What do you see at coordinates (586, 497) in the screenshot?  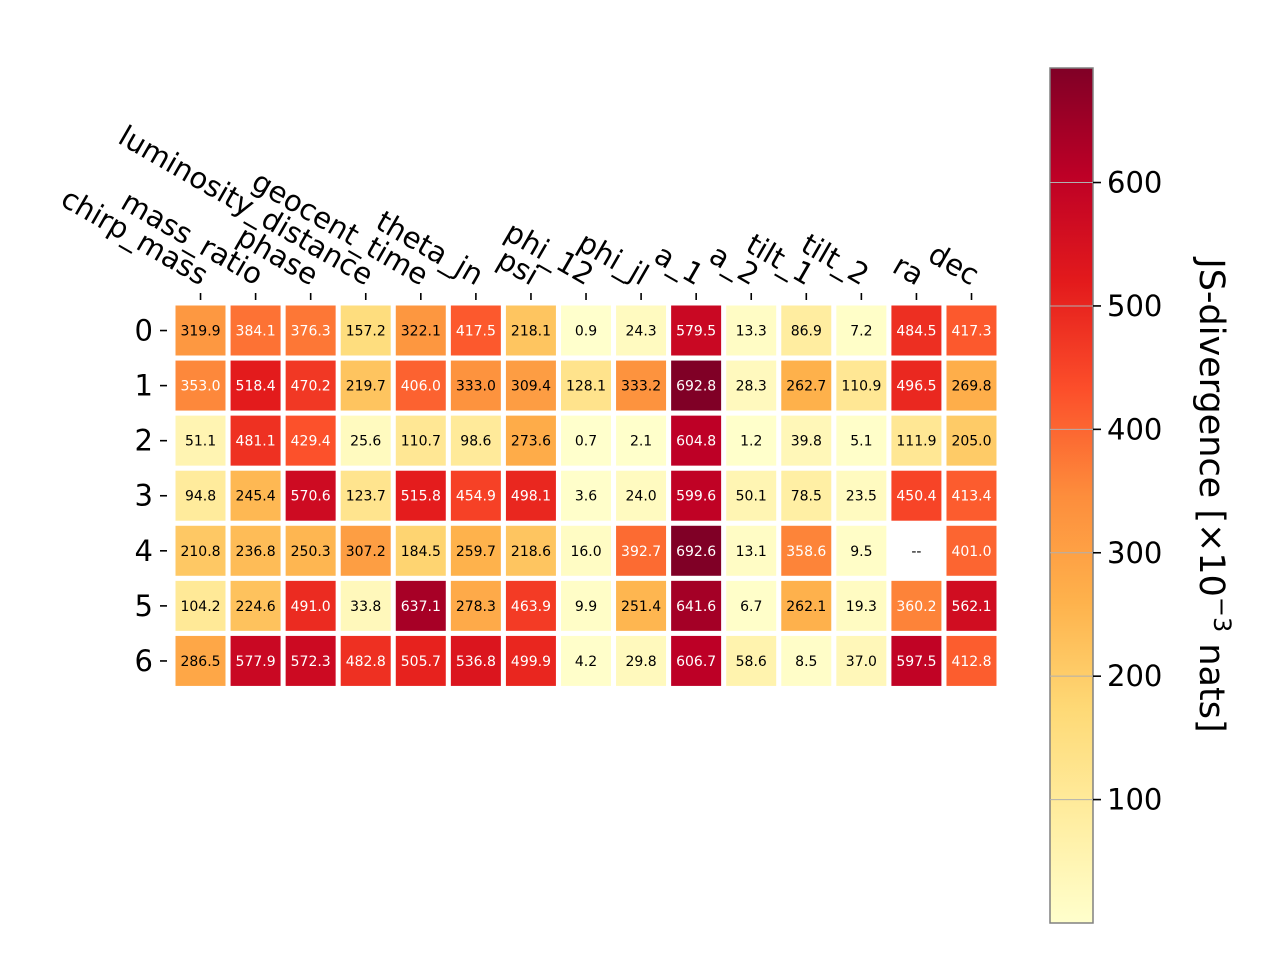 I see `cell-value-label: 3.6` at bounding box center [586, 497].